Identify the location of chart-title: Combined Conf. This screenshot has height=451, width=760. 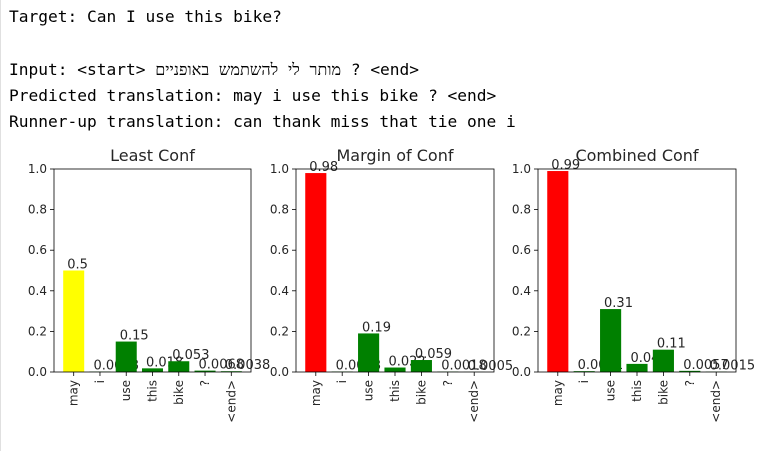
(636, 155).